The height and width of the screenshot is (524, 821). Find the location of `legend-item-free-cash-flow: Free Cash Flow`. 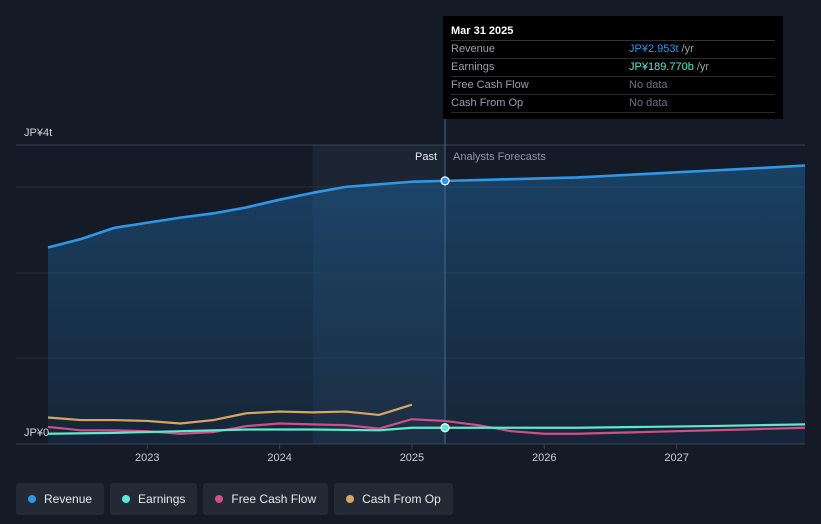

legend-item-free-cash-flow: Free Cash Flow is located at coordinates (266, 499).